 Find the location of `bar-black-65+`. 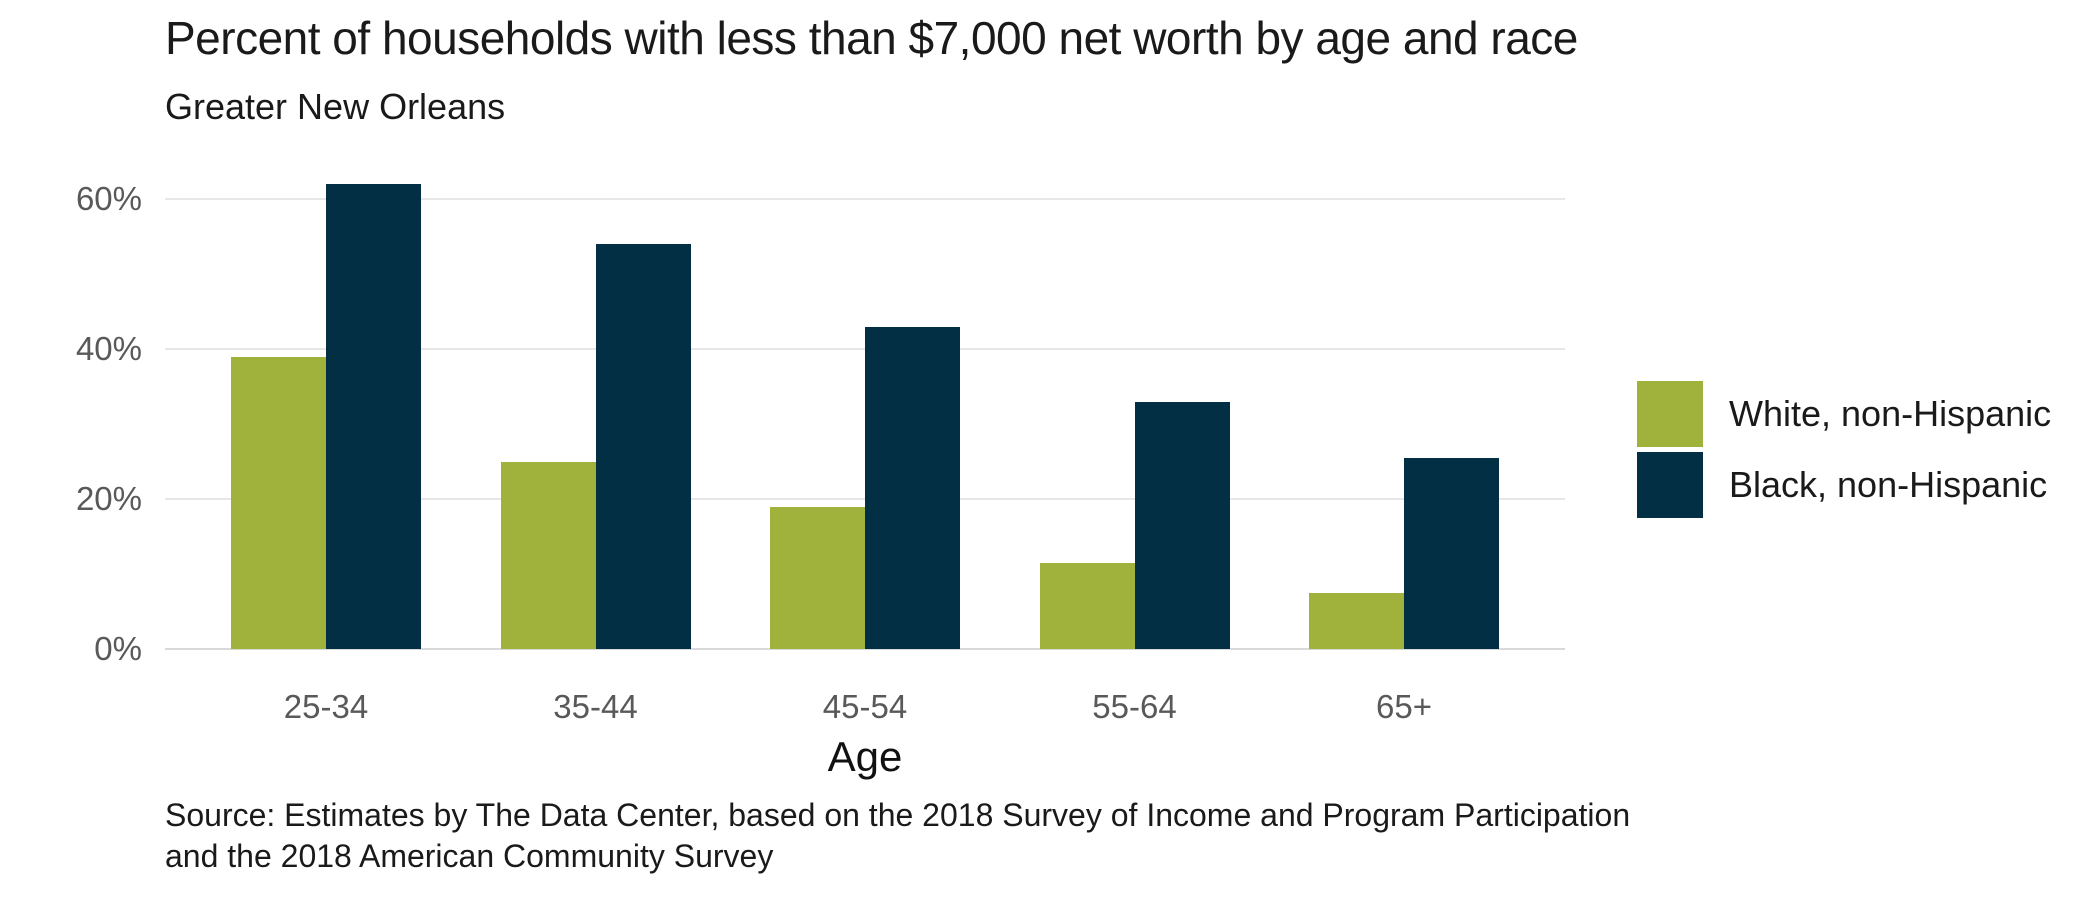

bar-black-65+ is located at coordinates (1451, 553).